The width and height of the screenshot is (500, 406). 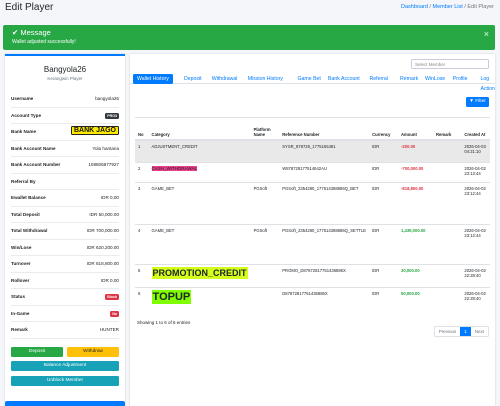 What do you see at coordinates (22, 98) in the screenshot?
I see `info-label: Username` at bounding box center [22, 98].